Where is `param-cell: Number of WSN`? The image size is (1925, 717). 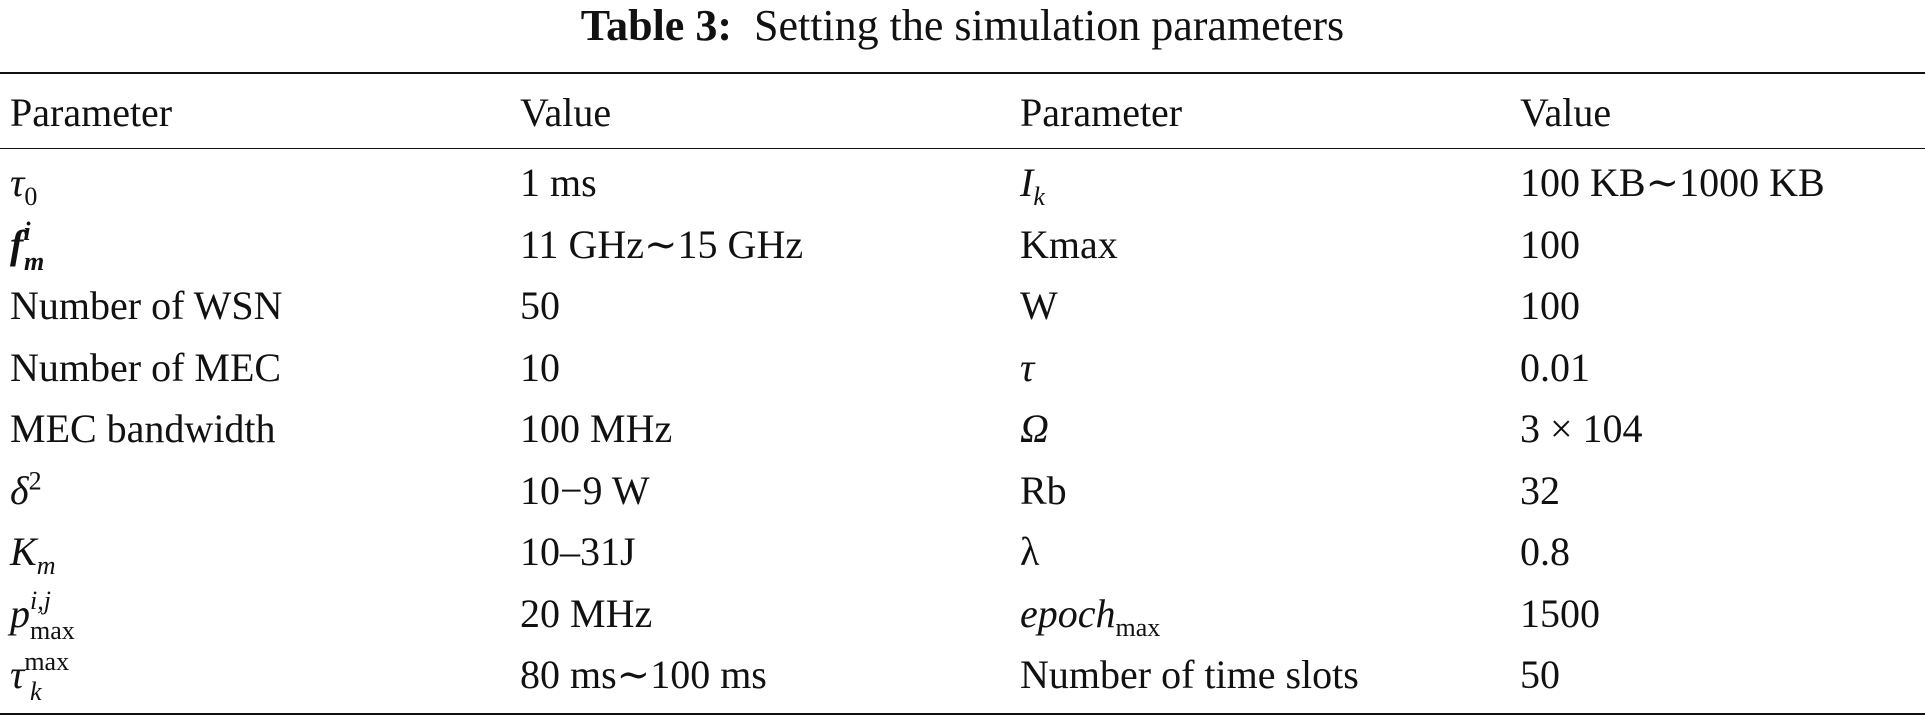
param-cell: Number of WSN is located at coordinates (146, 306).